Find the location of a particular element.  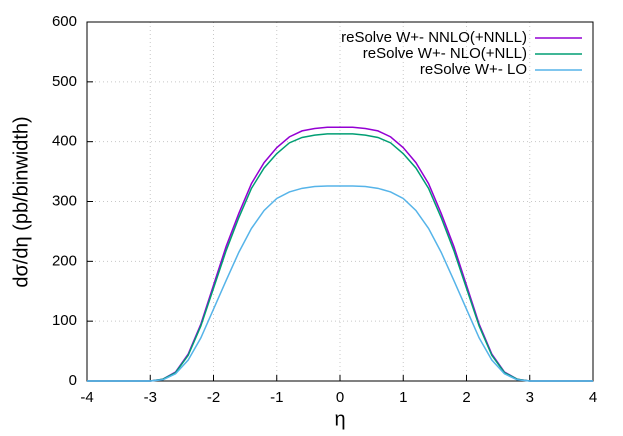

x-tick-label: 4 is located at coordinates (593, 397).